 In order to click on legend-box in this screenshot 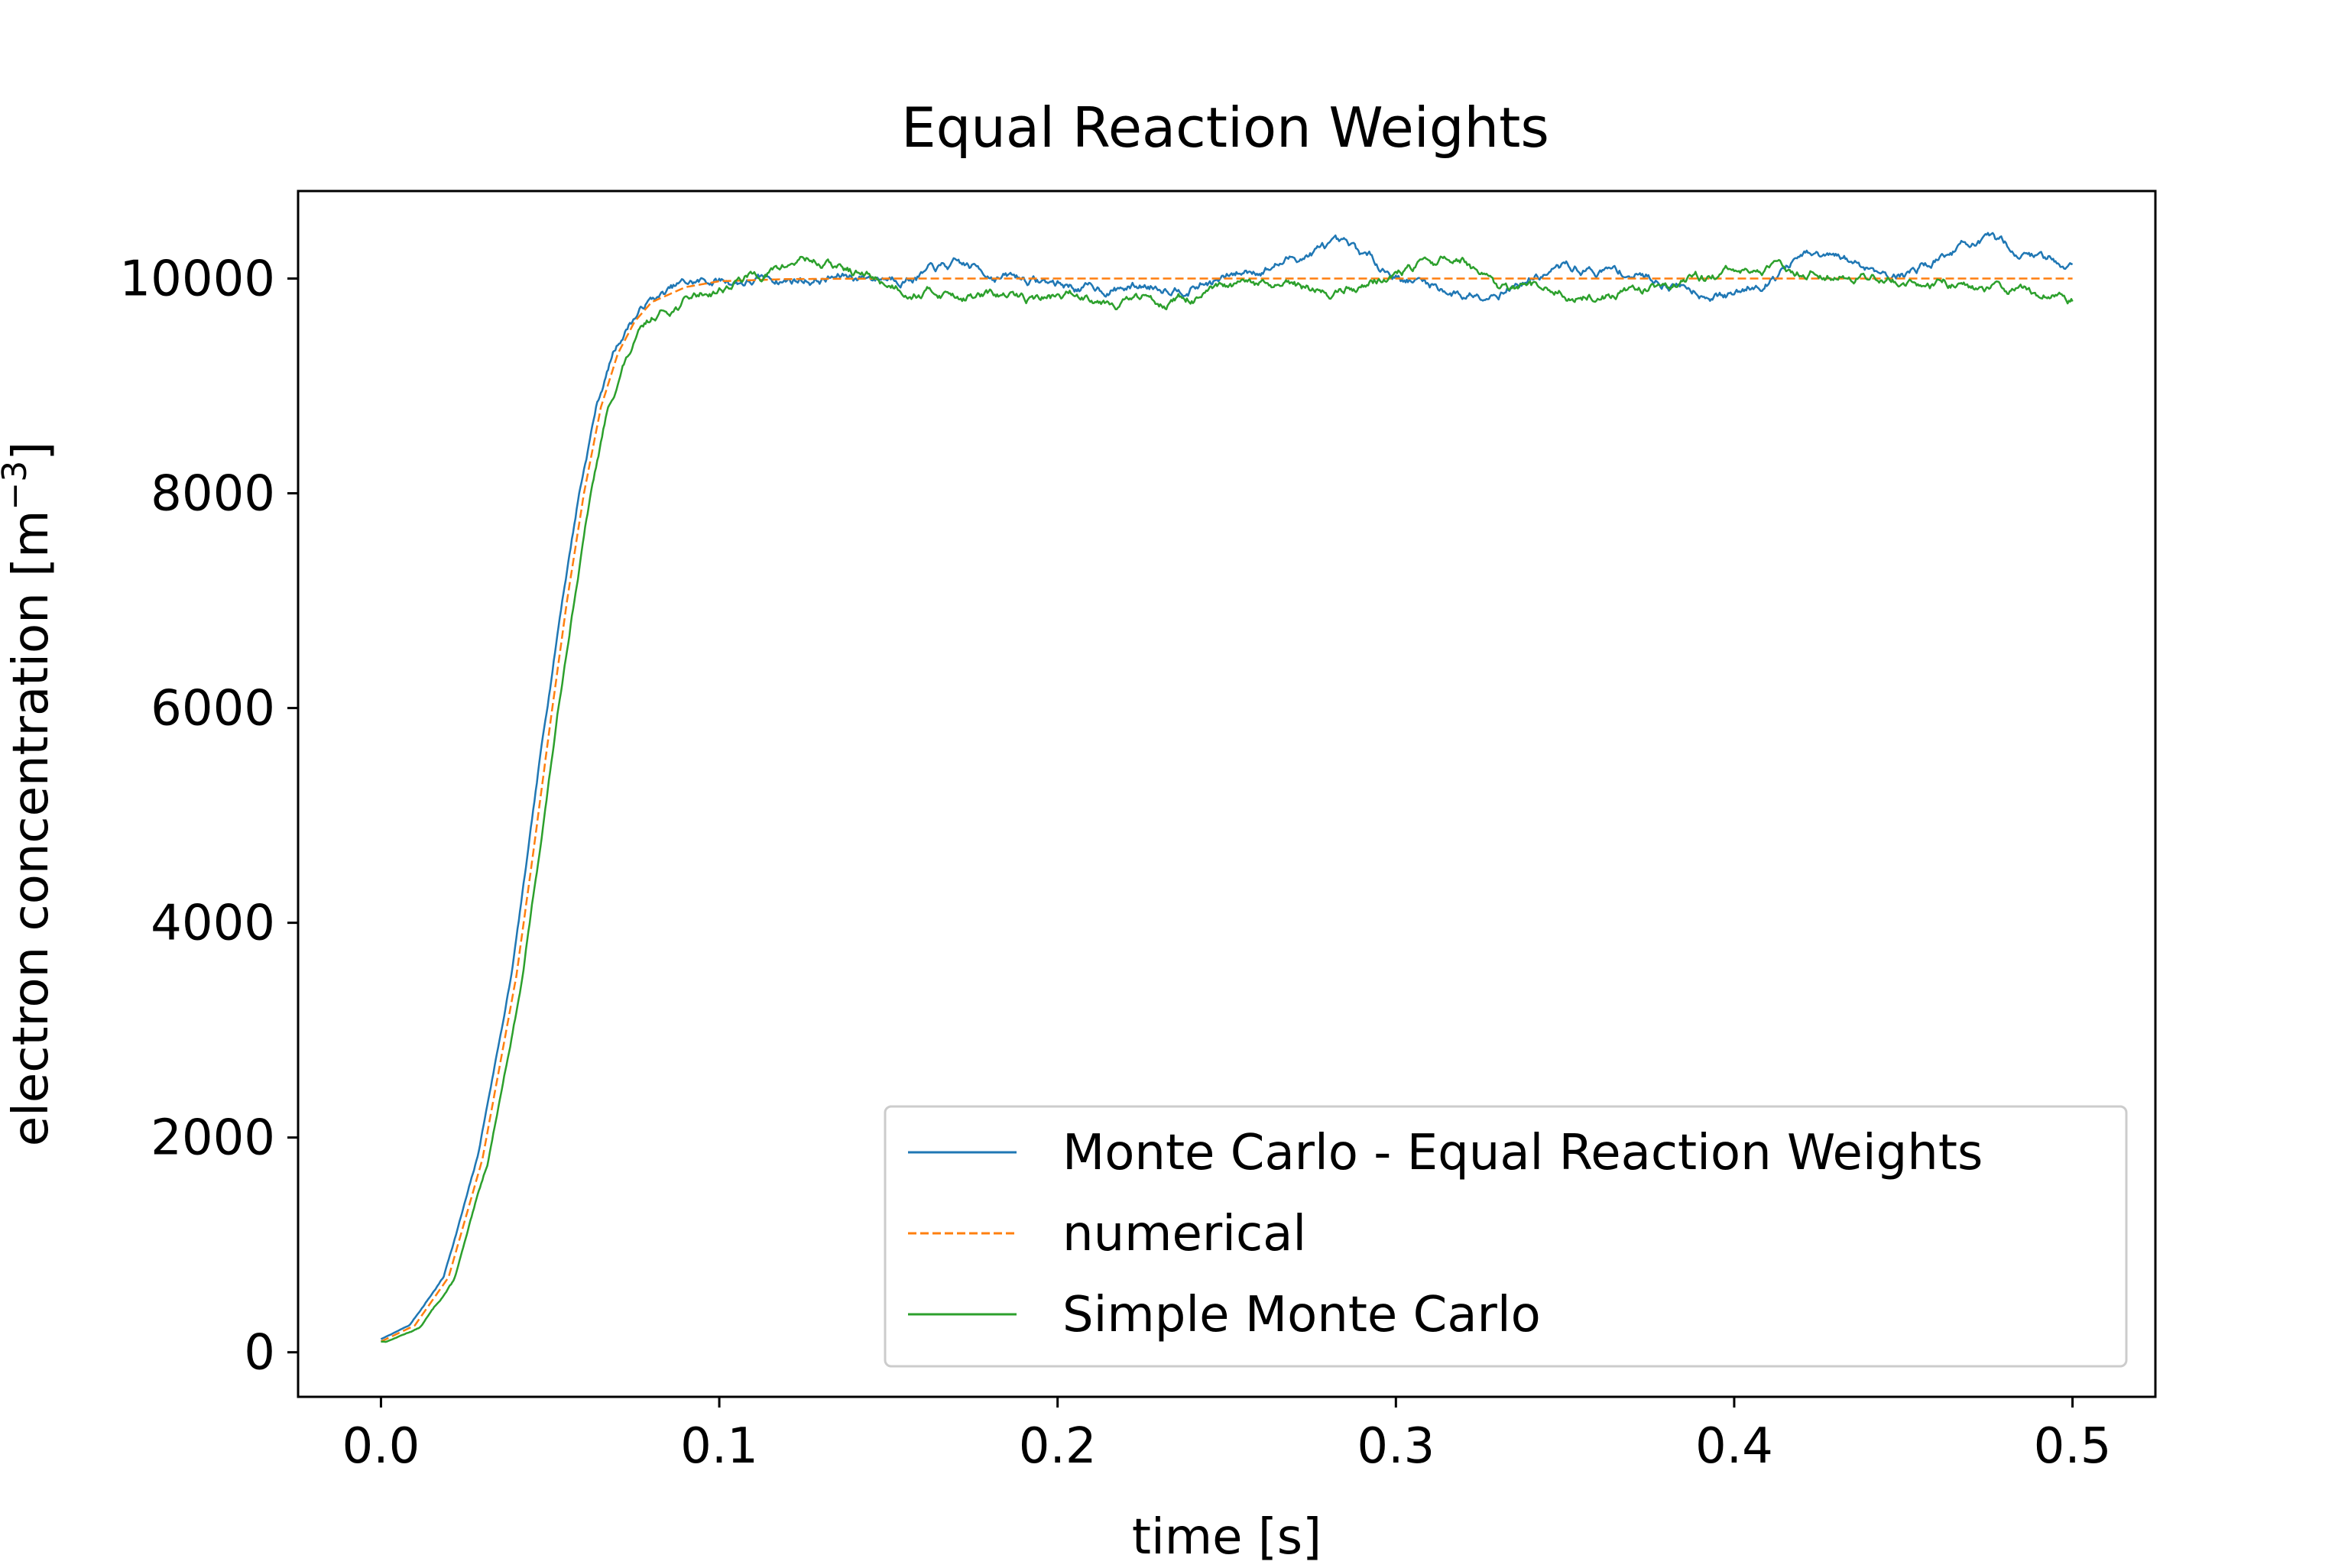, I will do `click(1506, 1236)`.